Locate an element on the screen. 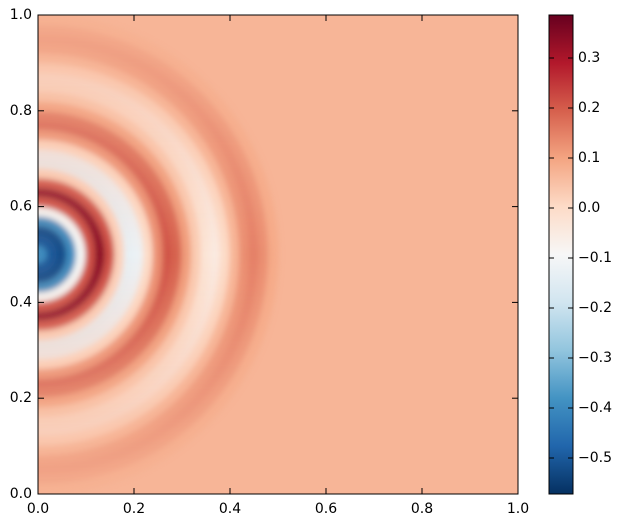  y-tick-label: 0.0 is located at coordinates (21, 494).